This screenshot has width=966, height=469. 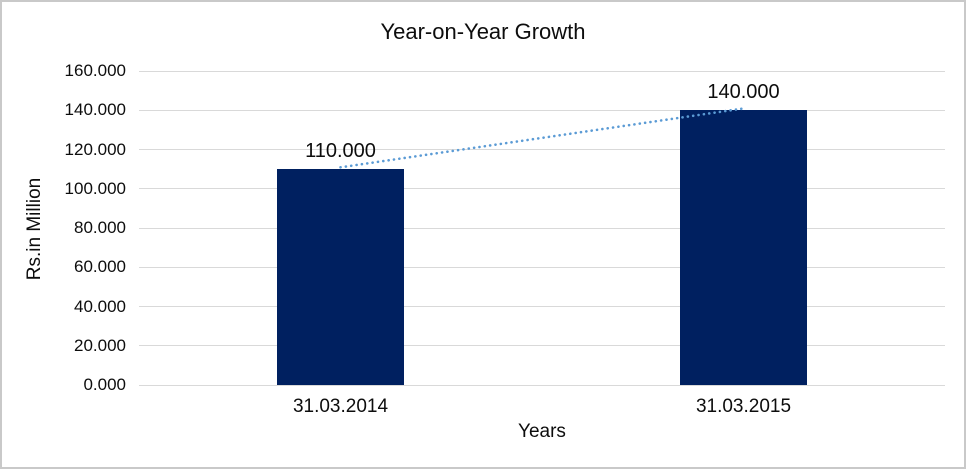 I want to click on y-tick-label: 80.000, so click(x=100, y=227).